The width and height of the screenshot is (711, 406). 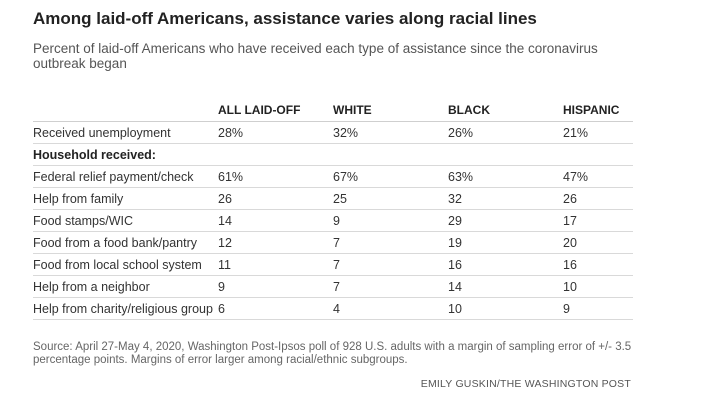 I want to click on table-cell: 20, so click(x=598, y=242).